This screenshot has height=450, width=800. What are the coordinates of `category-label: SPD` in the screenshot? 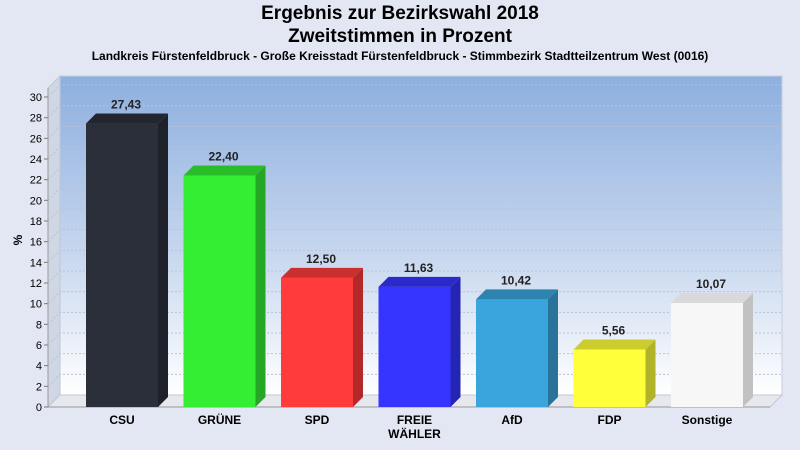 It's located at (317, 420).